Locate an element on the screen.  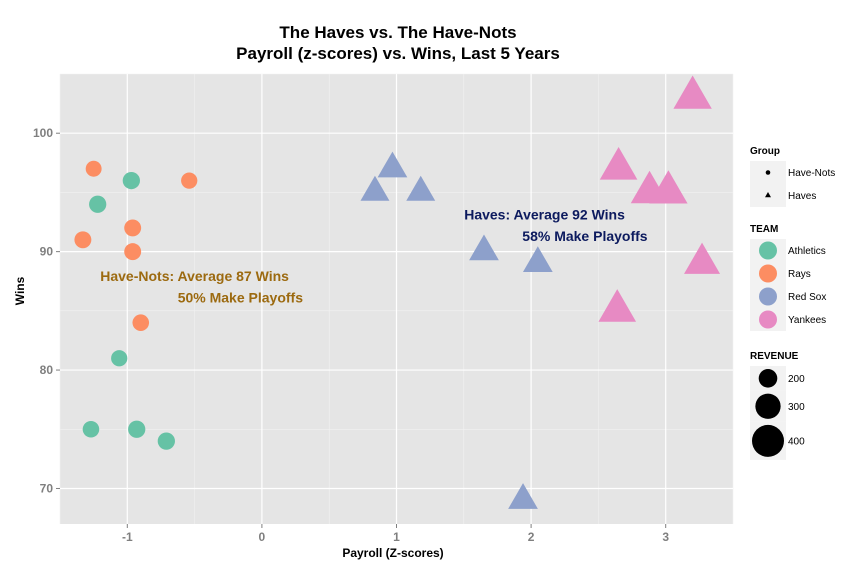
annotation-text: Have-Nots: Average 87 Wins is located at coordinates (194, 276).